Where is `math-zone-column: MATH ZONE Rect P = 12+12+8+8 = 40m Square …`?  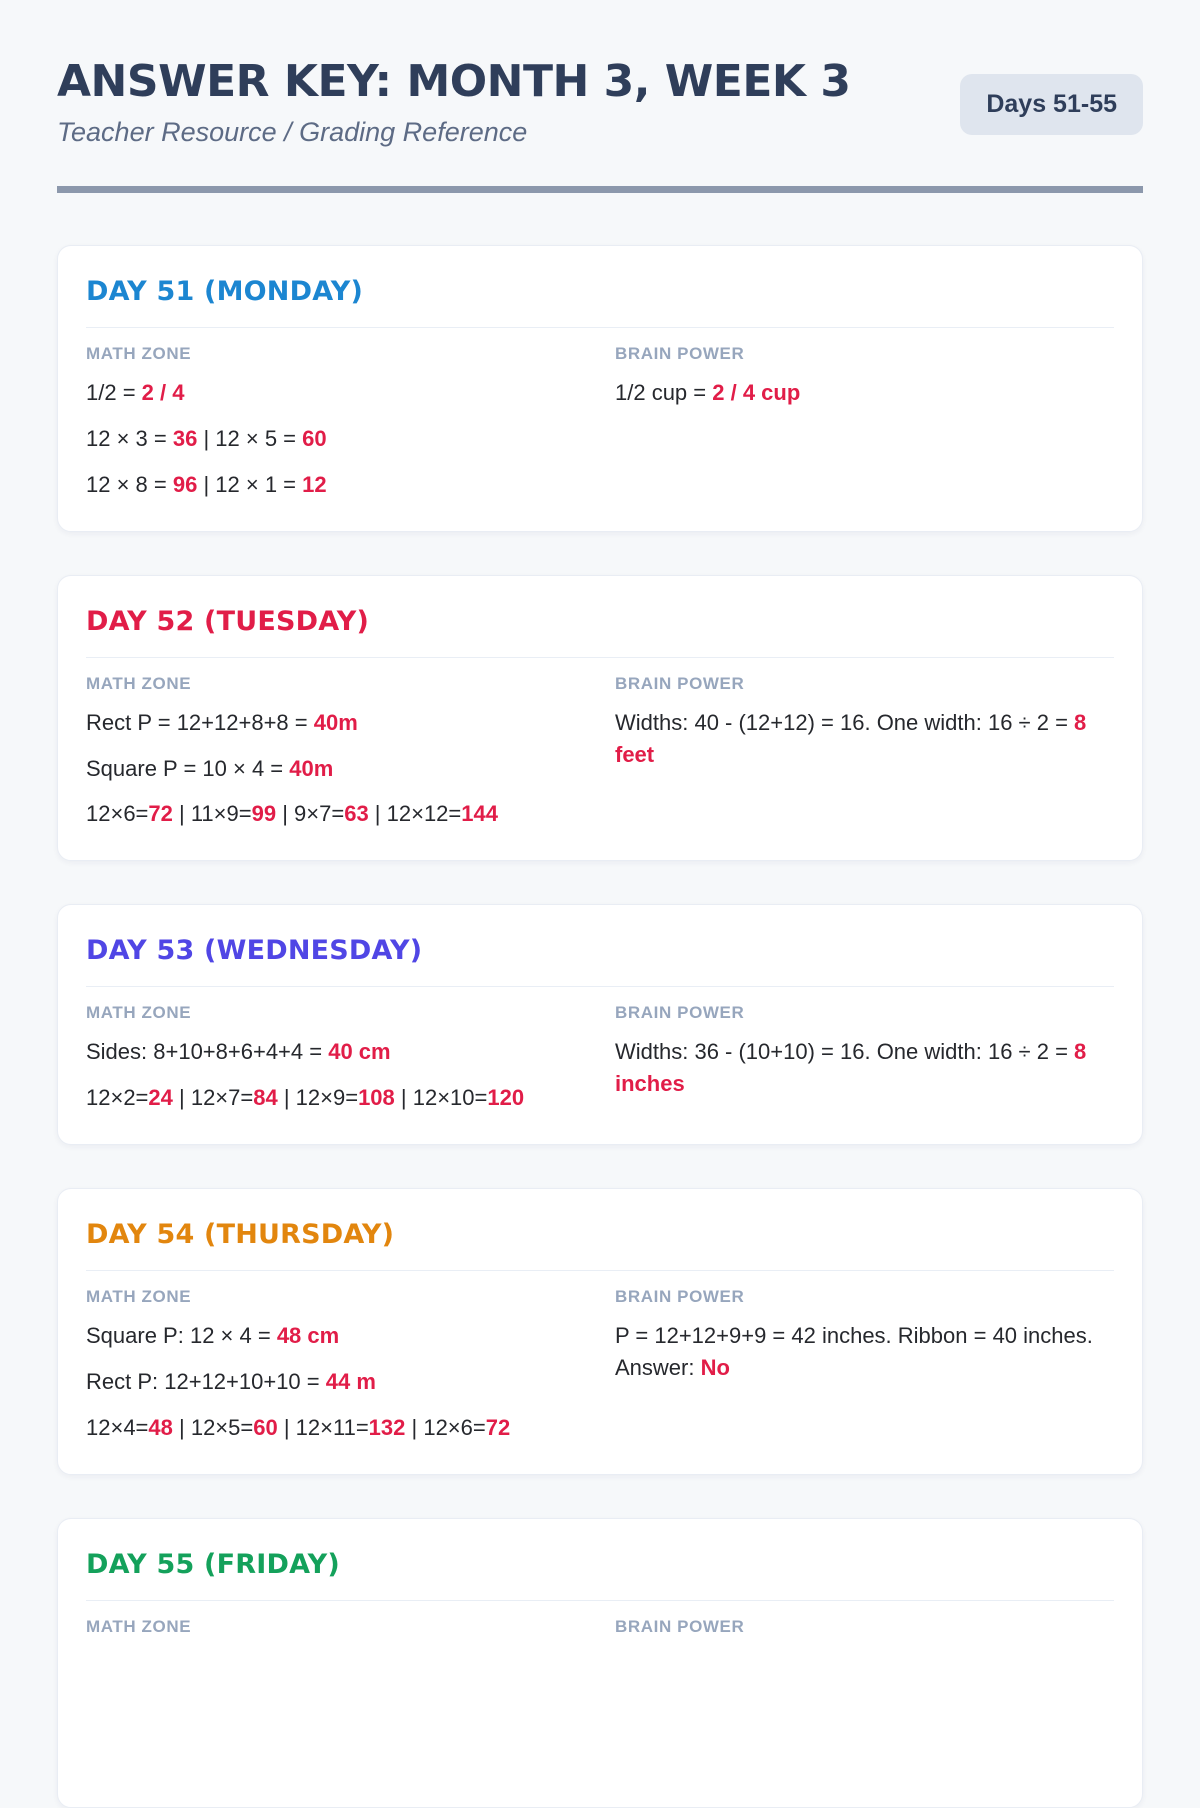 math-zone-column: MATH ZONE Rect P = 12+12+8+8 = 40m Square … is located at coordinates (335, 752).